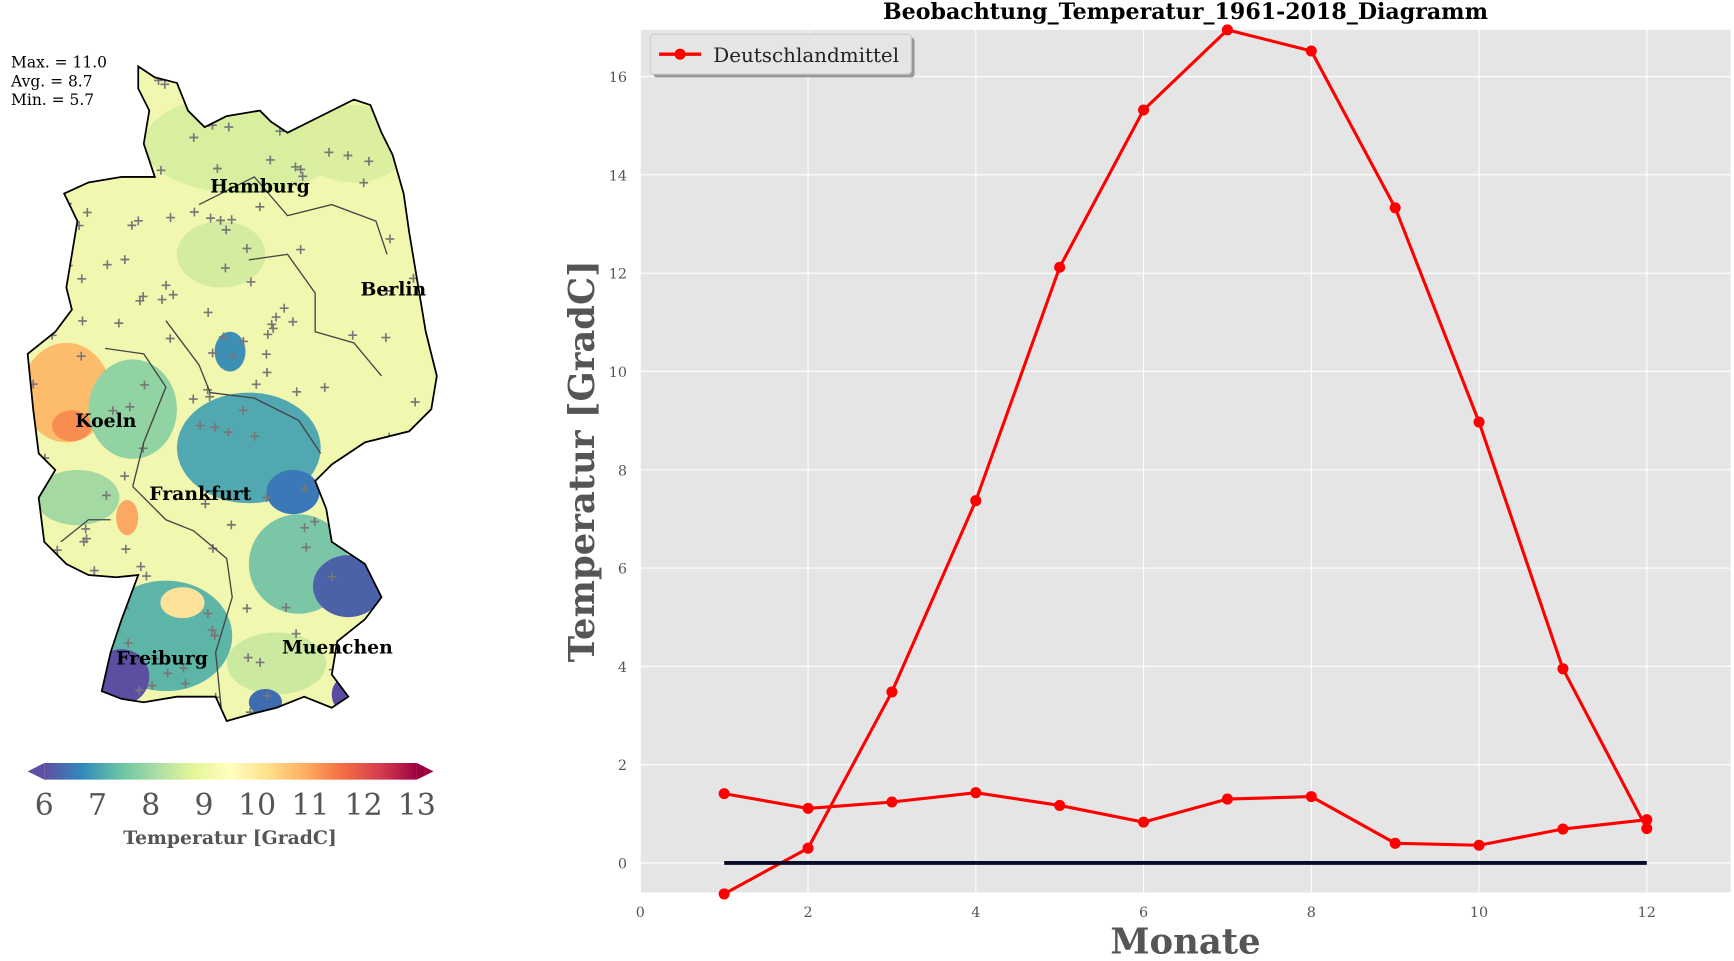 The height and width of the screenshot is (961, 1734). I want to click on region-north-center, so click(221, 254).